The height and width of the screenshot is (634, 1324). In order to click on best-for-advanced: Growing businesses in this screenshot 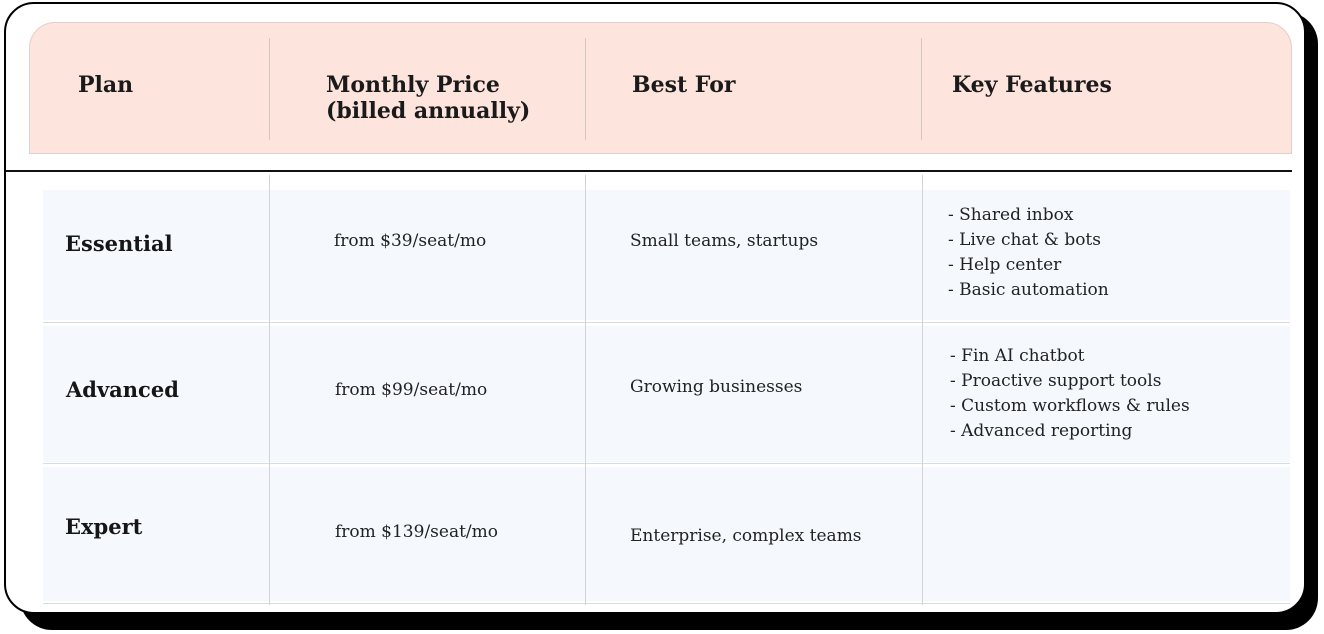, I will do `click(716, 387)`.